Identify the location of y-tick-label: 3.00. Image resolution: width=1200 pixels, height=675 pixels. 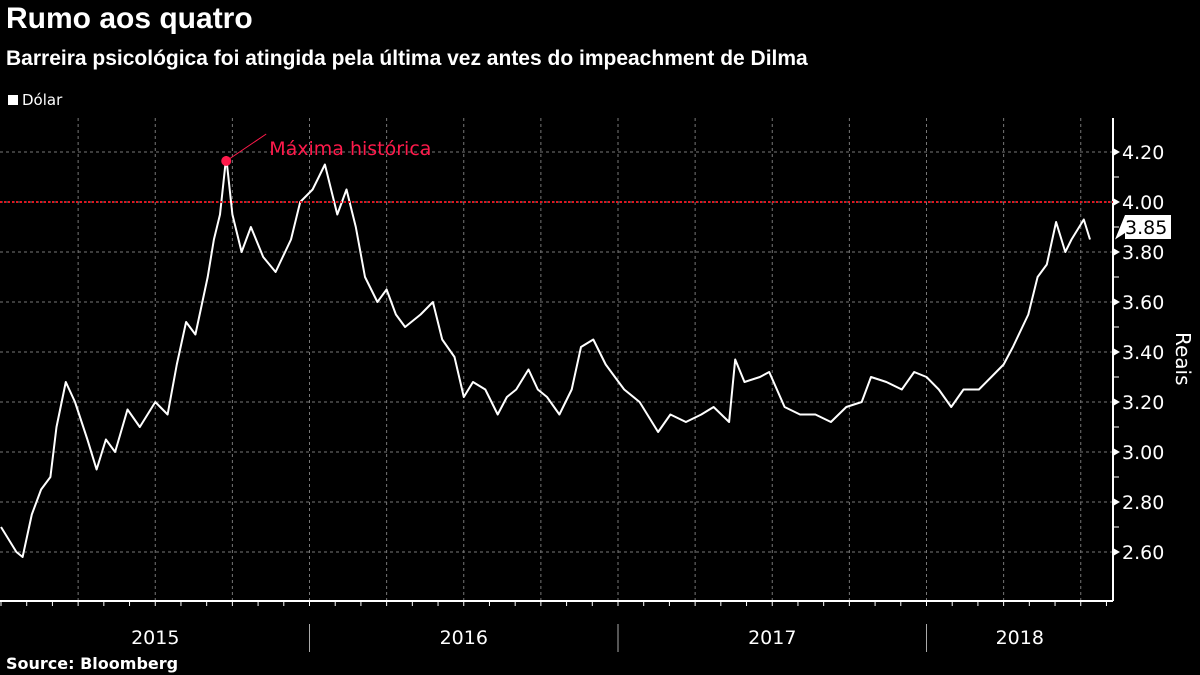
(1143, 453).